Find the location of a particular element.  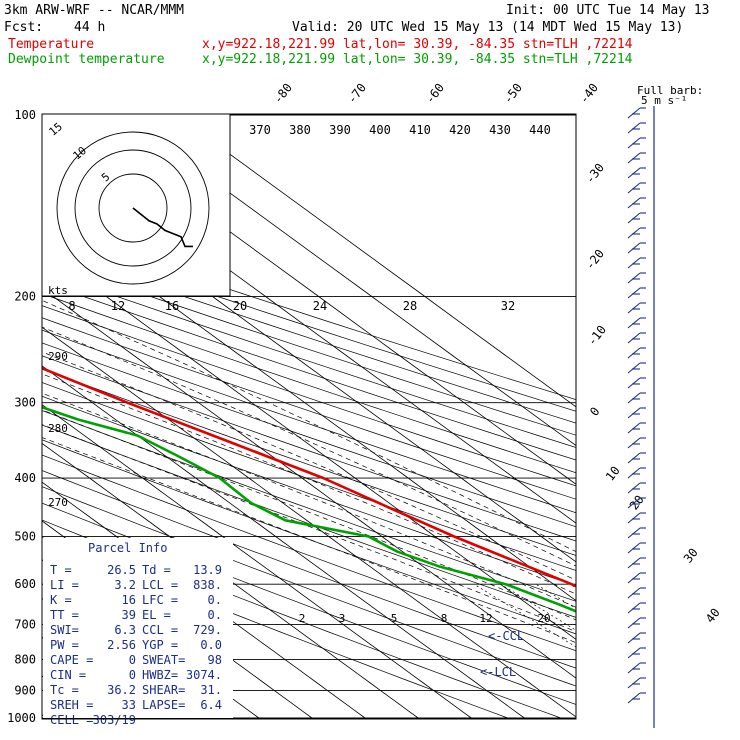

parcel-key: CELL = is located at coordinates (71, 720).